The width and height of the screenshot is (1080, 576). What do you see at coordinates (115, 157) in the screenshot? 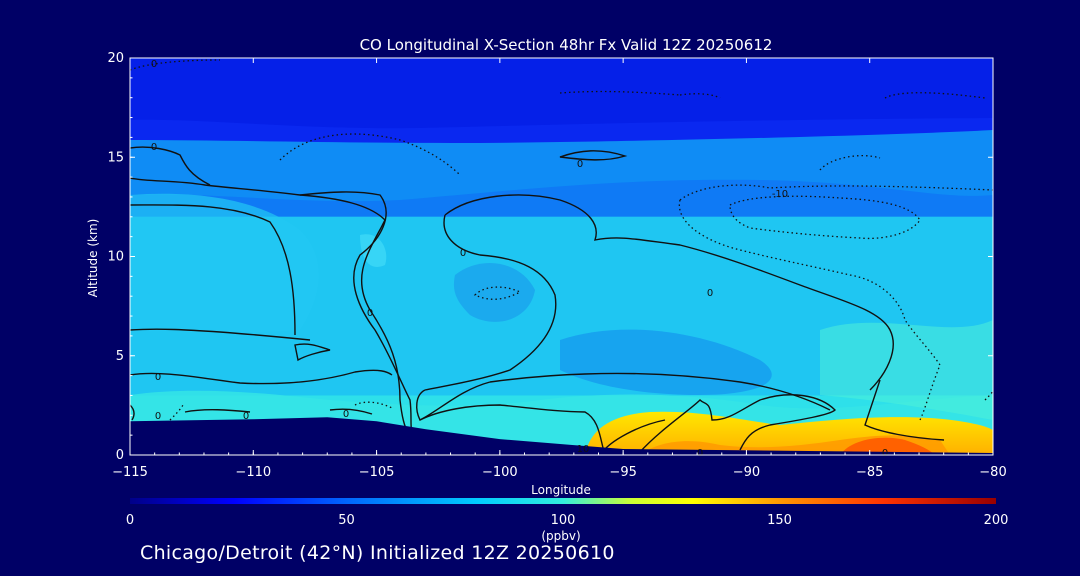
I see `y-tick-label: 15` at bounding box center [115, 157].